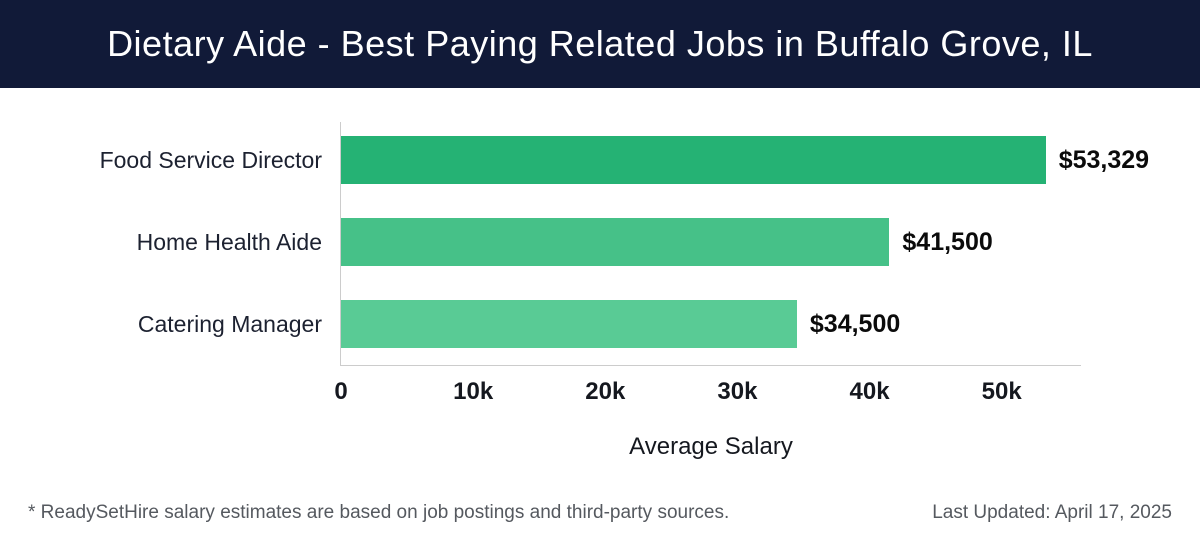 The image size is (1200, 540). I want to click on bar-value-label: $53,329, so click(1104, 159).